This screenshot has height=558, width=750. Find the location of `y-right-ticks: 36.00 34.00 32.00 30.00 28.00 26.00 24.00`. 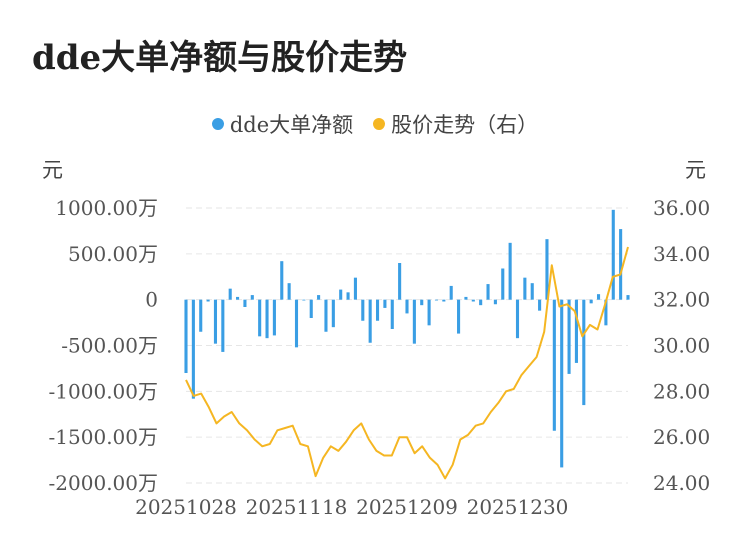

y-right-ticks: 36.00 34.00 32.00 30.00 28.00 26.00 24.00 is located at coordinates (681, 345).